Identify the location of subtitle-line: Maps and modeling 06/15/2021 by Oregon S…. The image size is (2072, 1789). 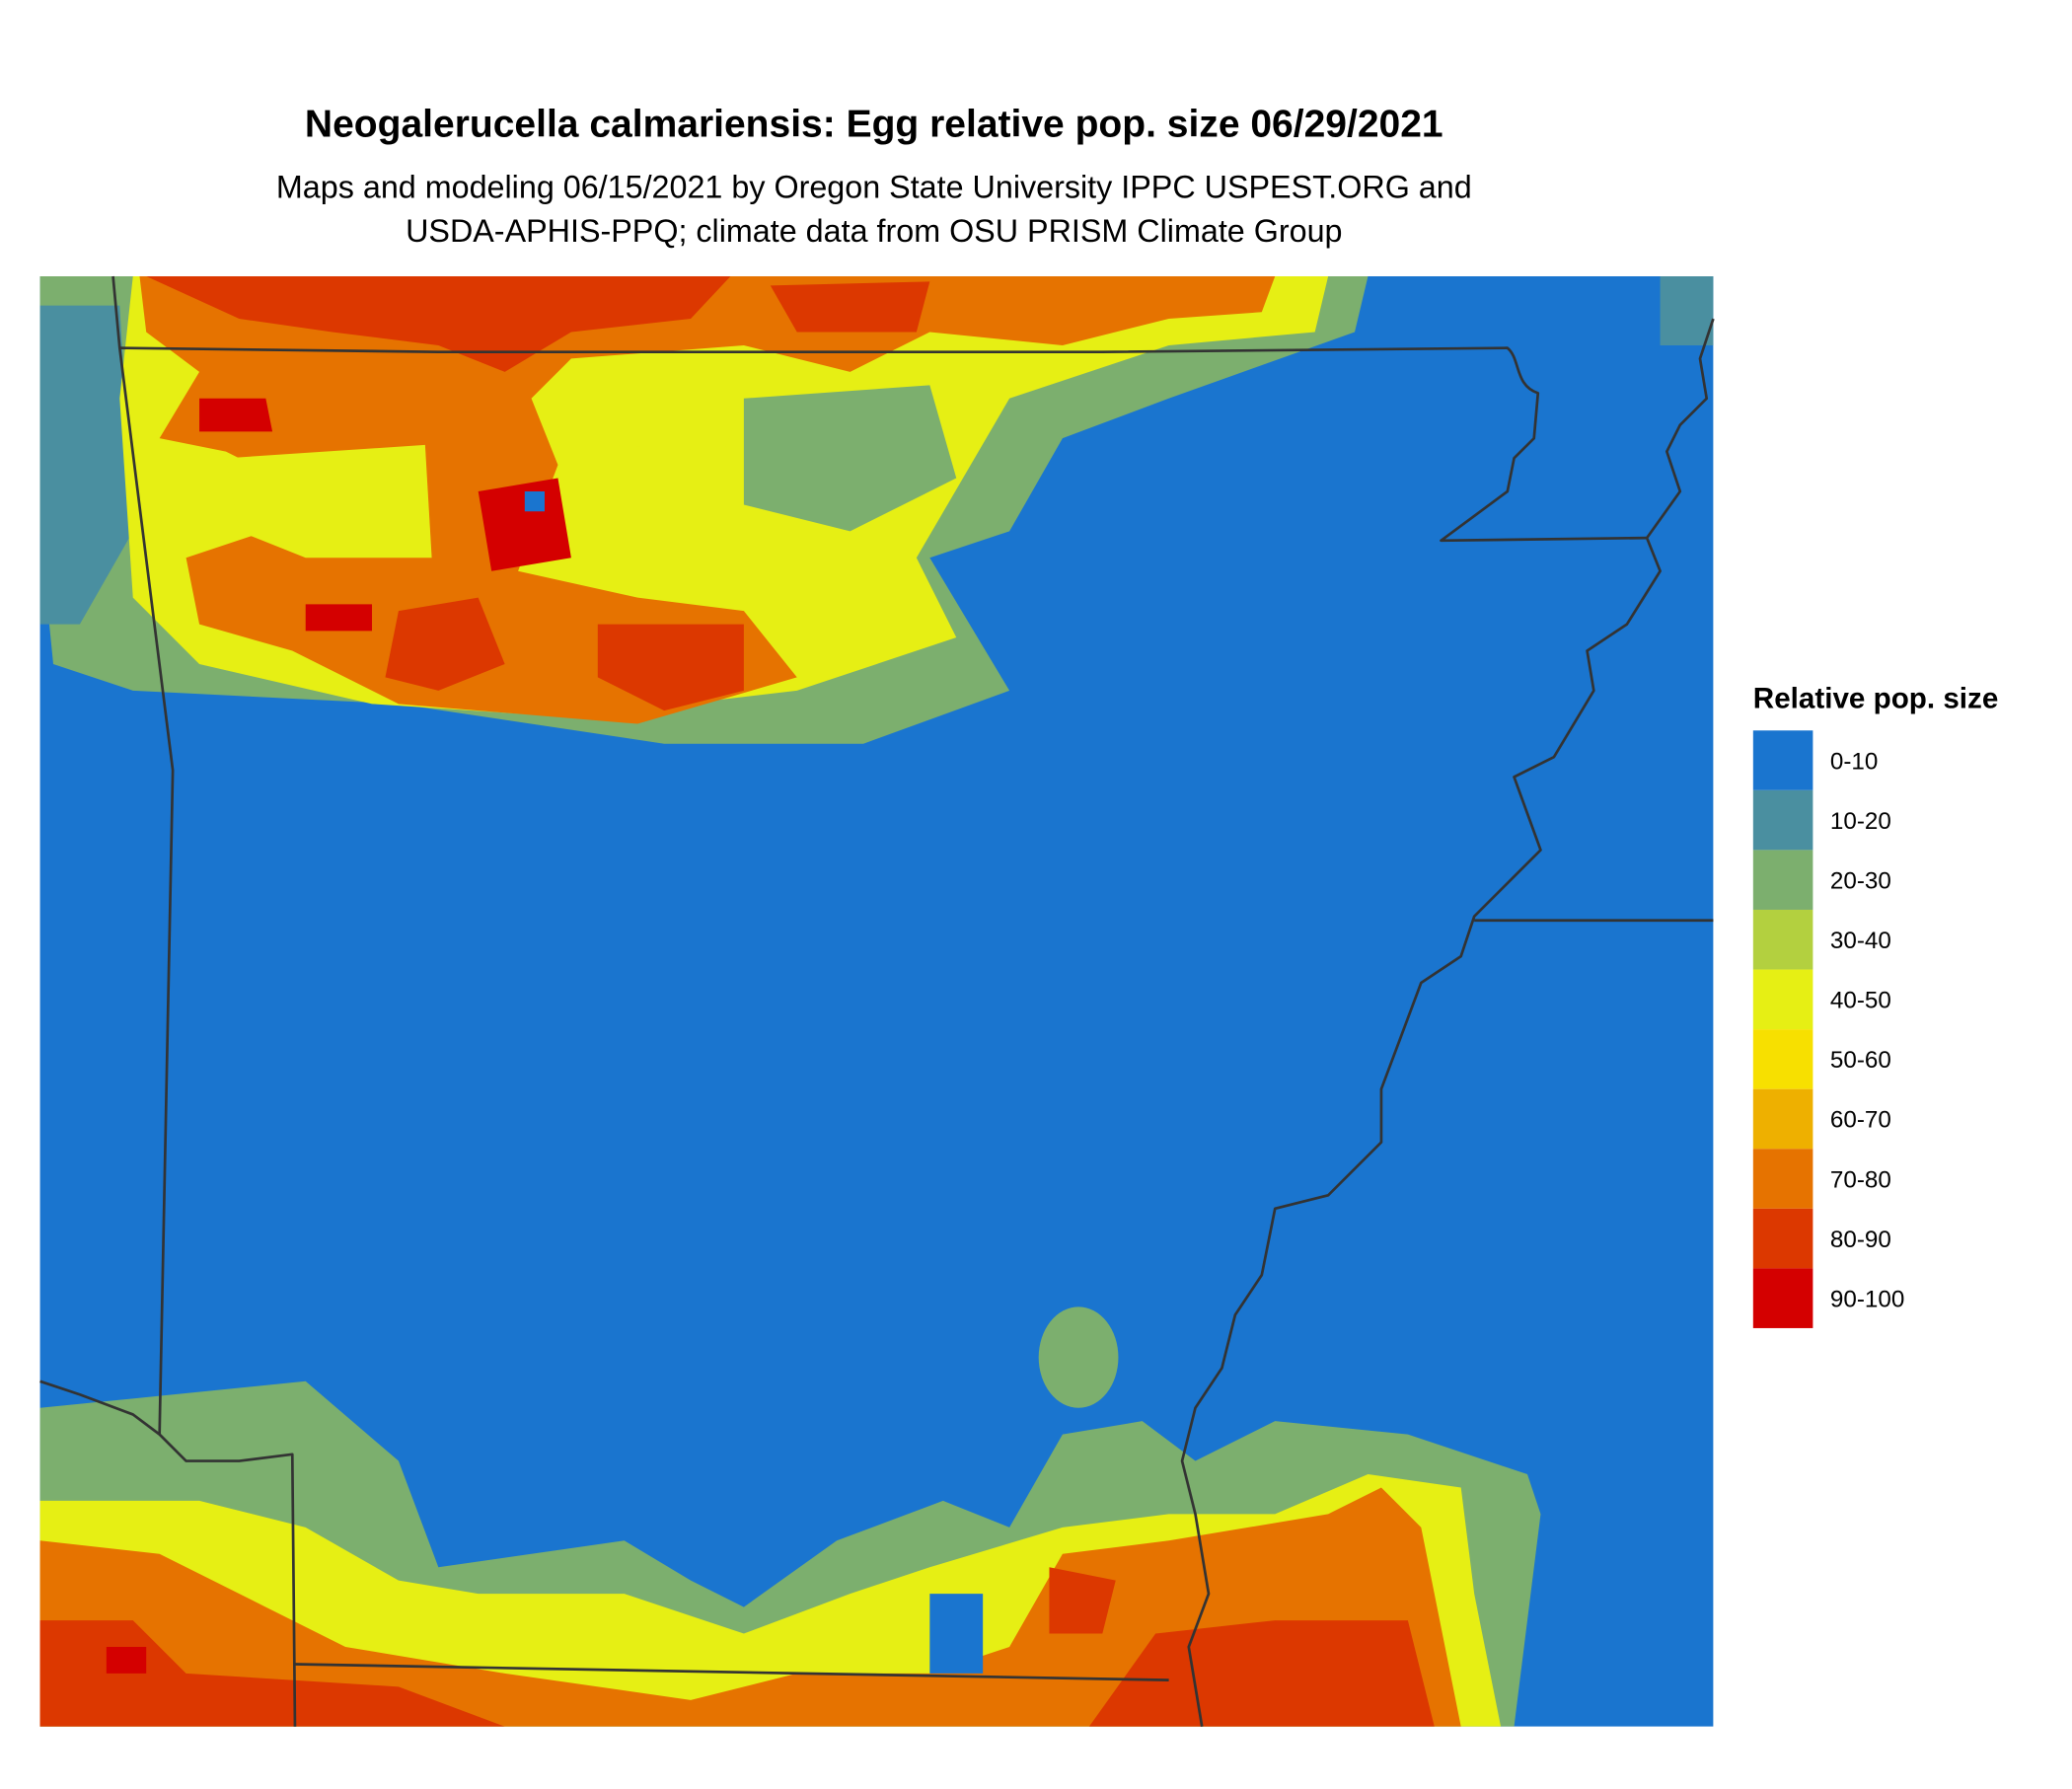
(874, 187).